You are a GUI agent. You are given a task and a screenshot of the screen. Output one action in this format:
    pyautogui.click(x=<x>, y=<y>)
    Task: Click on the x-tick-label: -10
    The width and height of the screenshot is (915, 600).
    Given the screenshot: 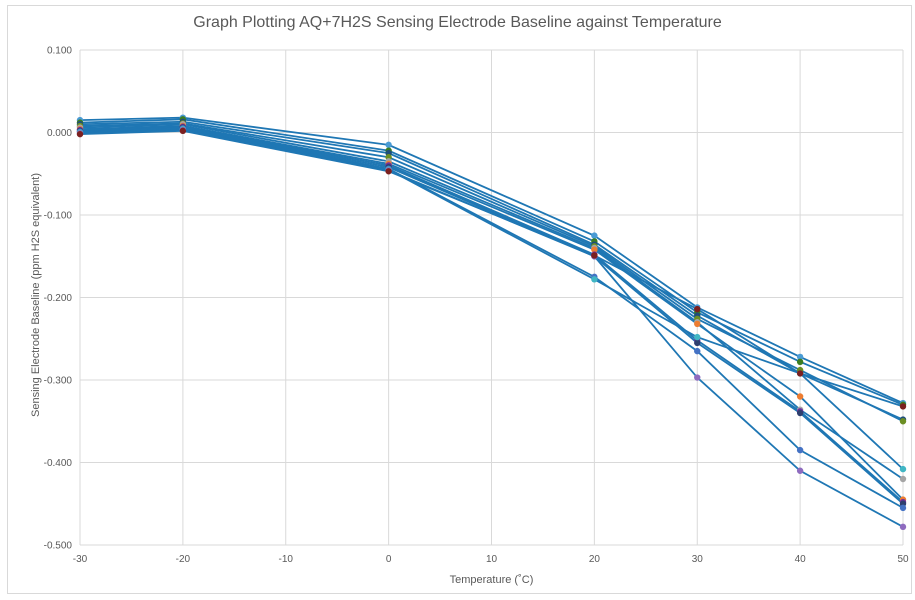 What is the action you would take?
    pyautogui.click(x=286, y=559)
    